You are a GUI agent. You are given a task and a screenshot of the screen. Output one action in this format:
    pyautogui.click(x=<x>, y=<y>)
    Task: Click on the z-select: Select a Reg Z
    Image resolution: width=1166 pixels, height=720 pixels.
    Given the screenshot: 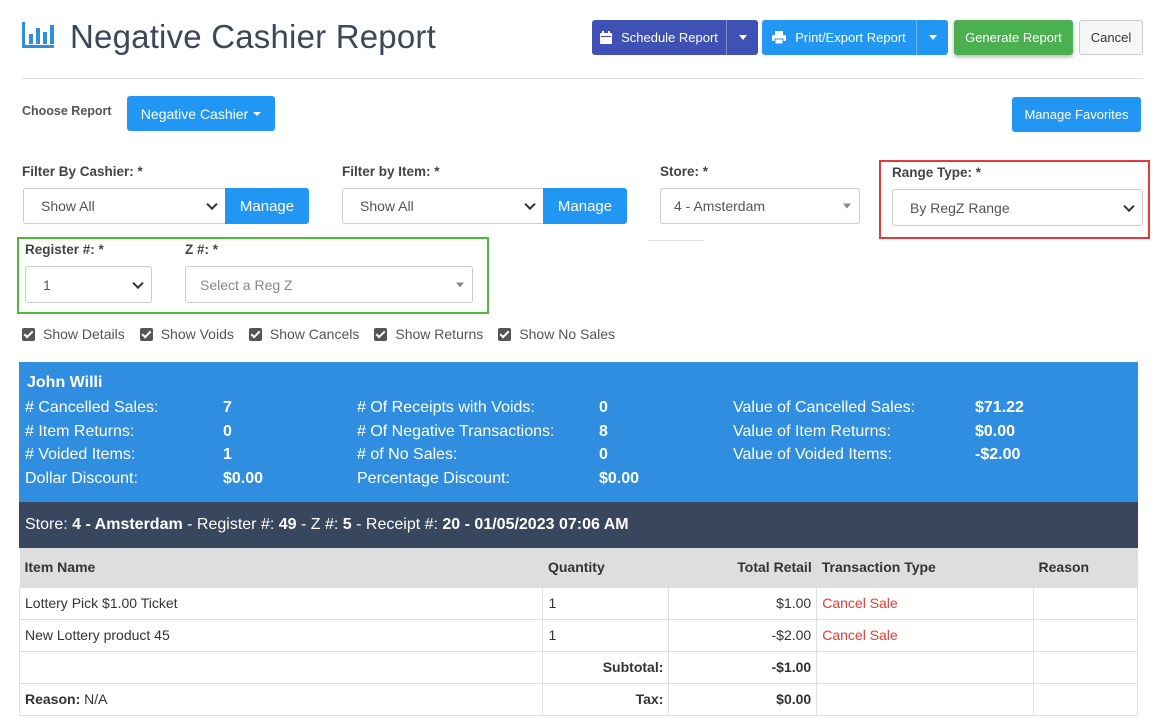 What is the action you would take?
    pyautogui.click(x=329, y=284)
    